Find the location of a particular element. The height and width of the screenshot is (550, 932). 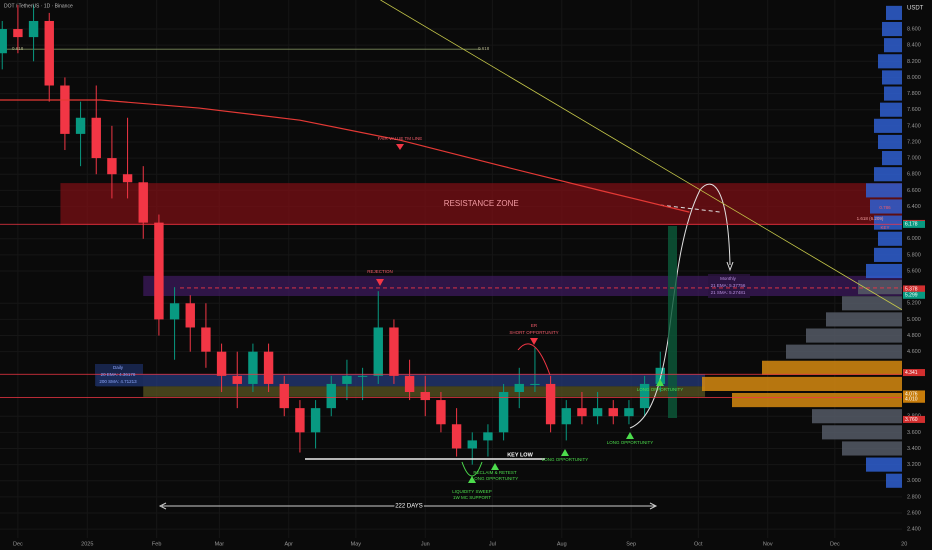

symbol: DOT / TetherUS · 1D · Binance is located at coordinates (38, 6).